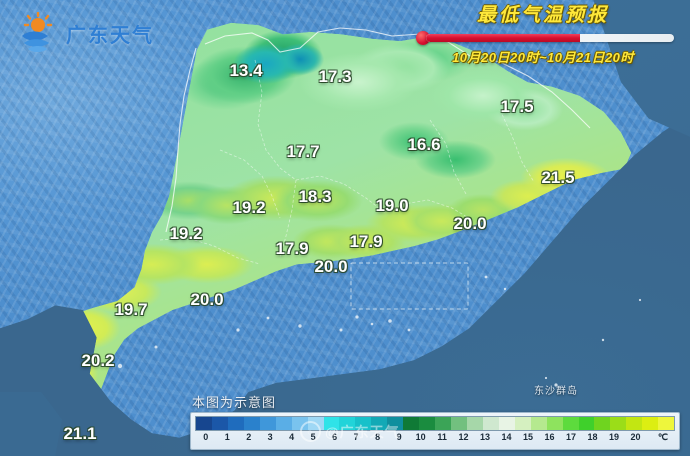  I want to click on page-title: 最低气温预报, so click(542, 15).